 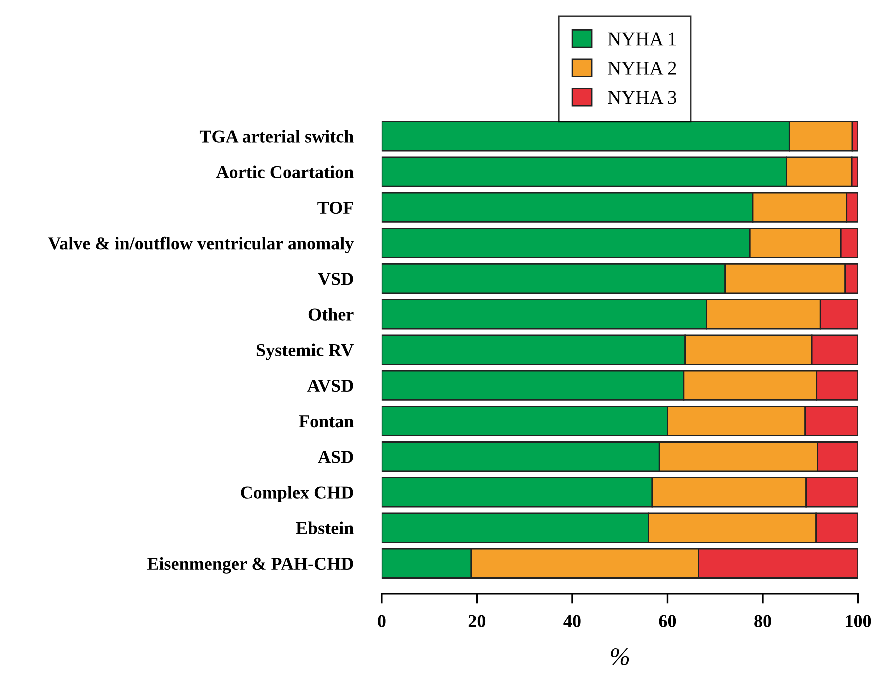 What do you see at coordinates (326, 422) in the screenshot?
I see `y-tick-label: Fontan` at bounding box center [326, 422].